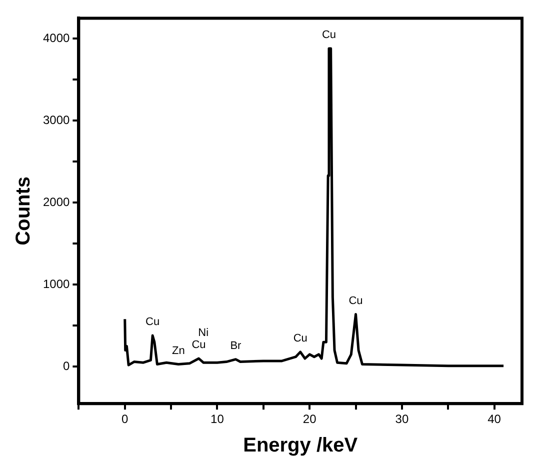 This screenshot has height=470, width=540. Describe the element at coordinates (217, 419) in the screenshot. I see `x-tick-label: 10` at that location.